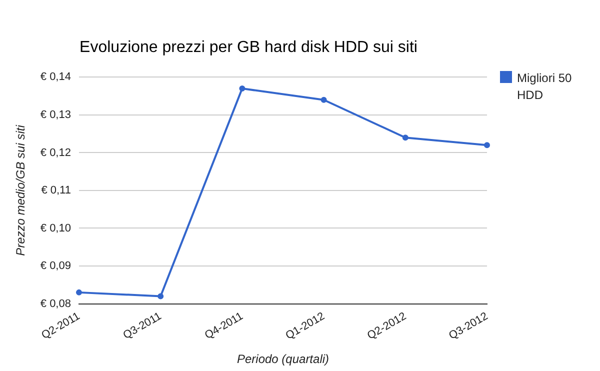  What do you see at coordinates (21, 190) in the screenshot?
I see `y-axis-title: Prezzo medio/GB sui siti` at bounding box center [21, 190].